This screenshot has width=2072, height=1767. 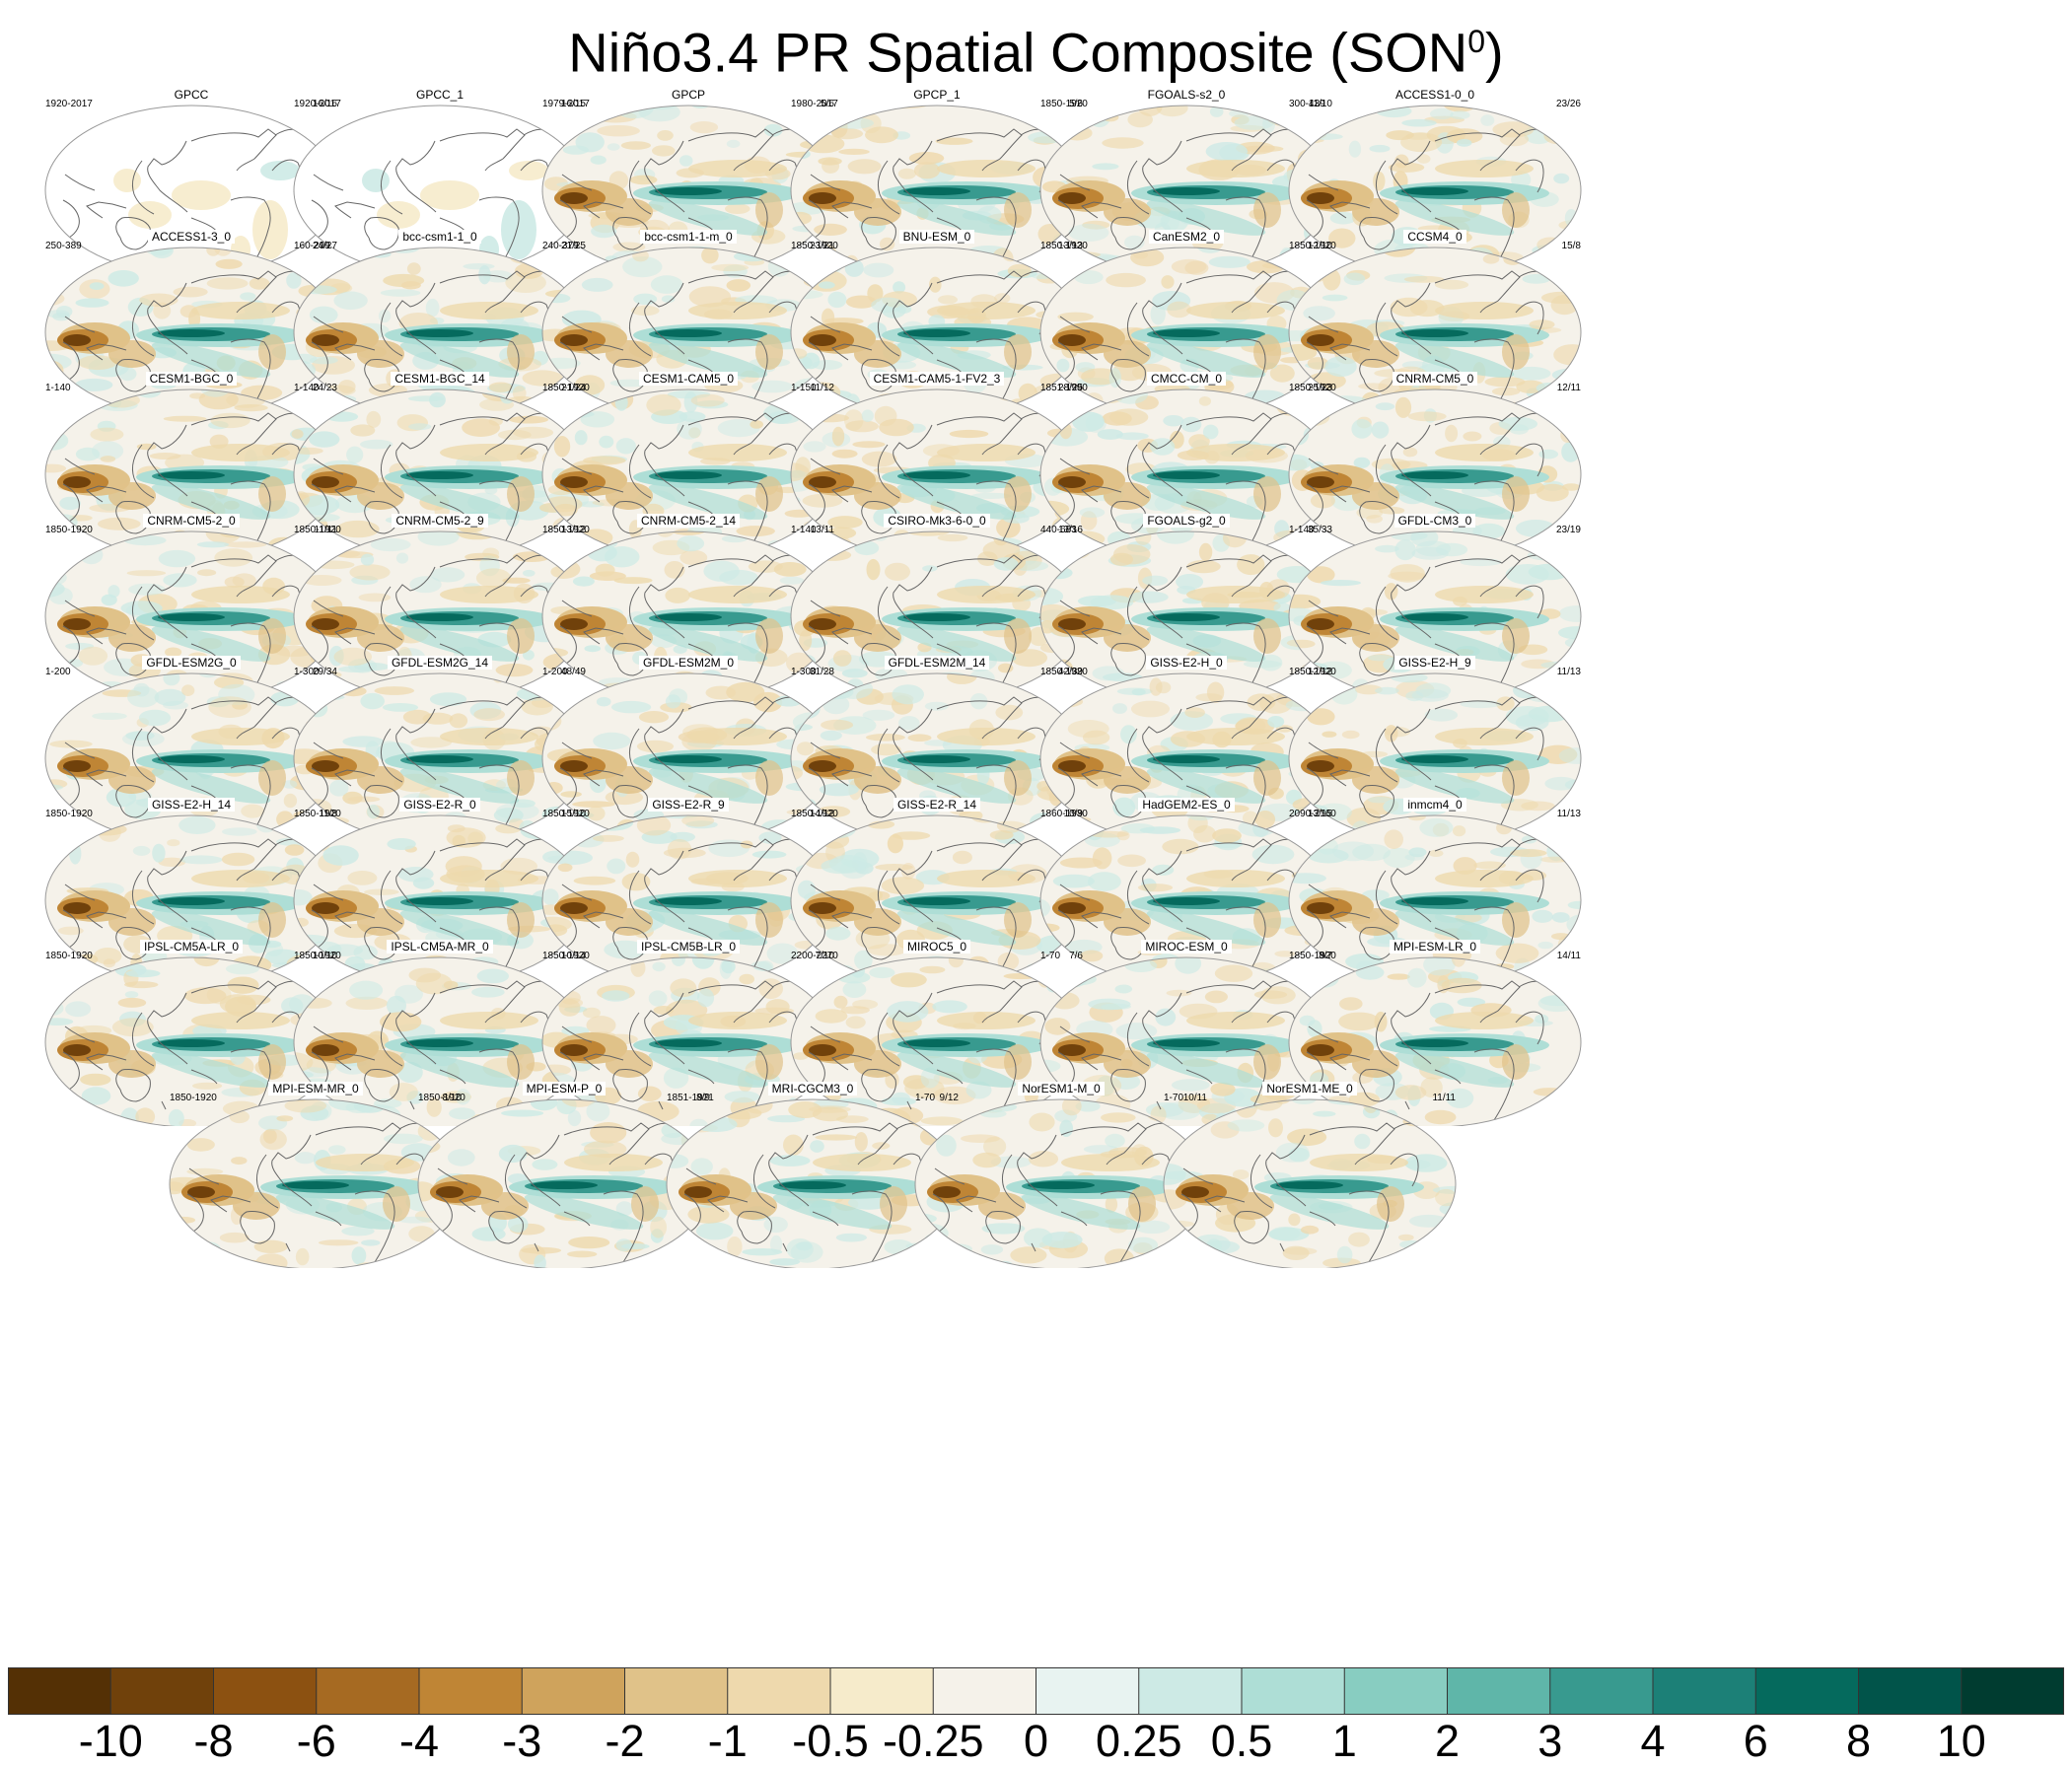 I want to click on colorbar-tick-label: 6, so click(x=1755, y=1741).